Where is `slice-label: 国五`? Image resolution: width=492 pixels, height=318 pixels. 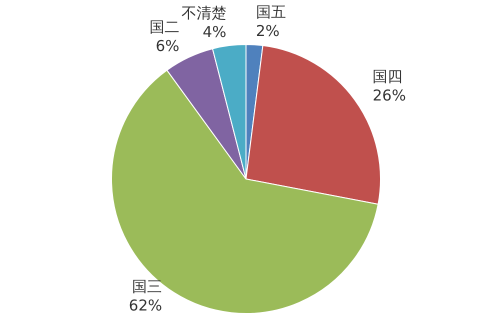 slice-label: 国五 is located at coordinates (271, 12).